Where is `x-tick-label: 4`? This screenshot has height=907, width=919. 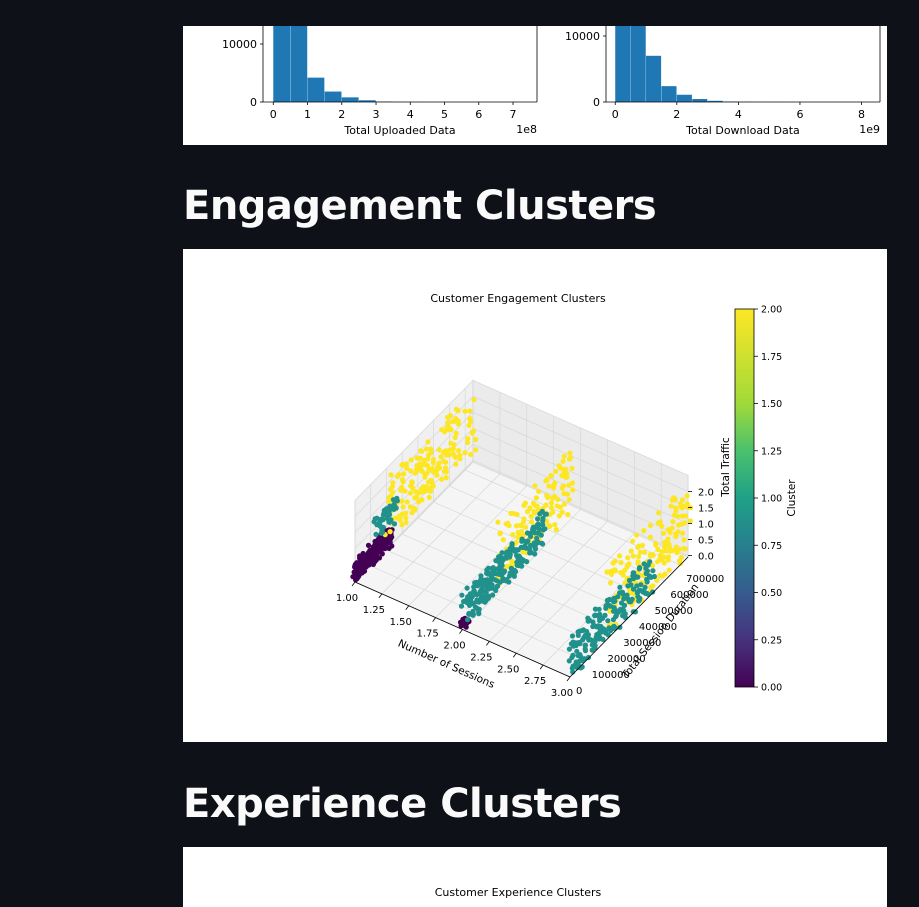 x-tick-label: 4 is located at coordinates (738, 114).